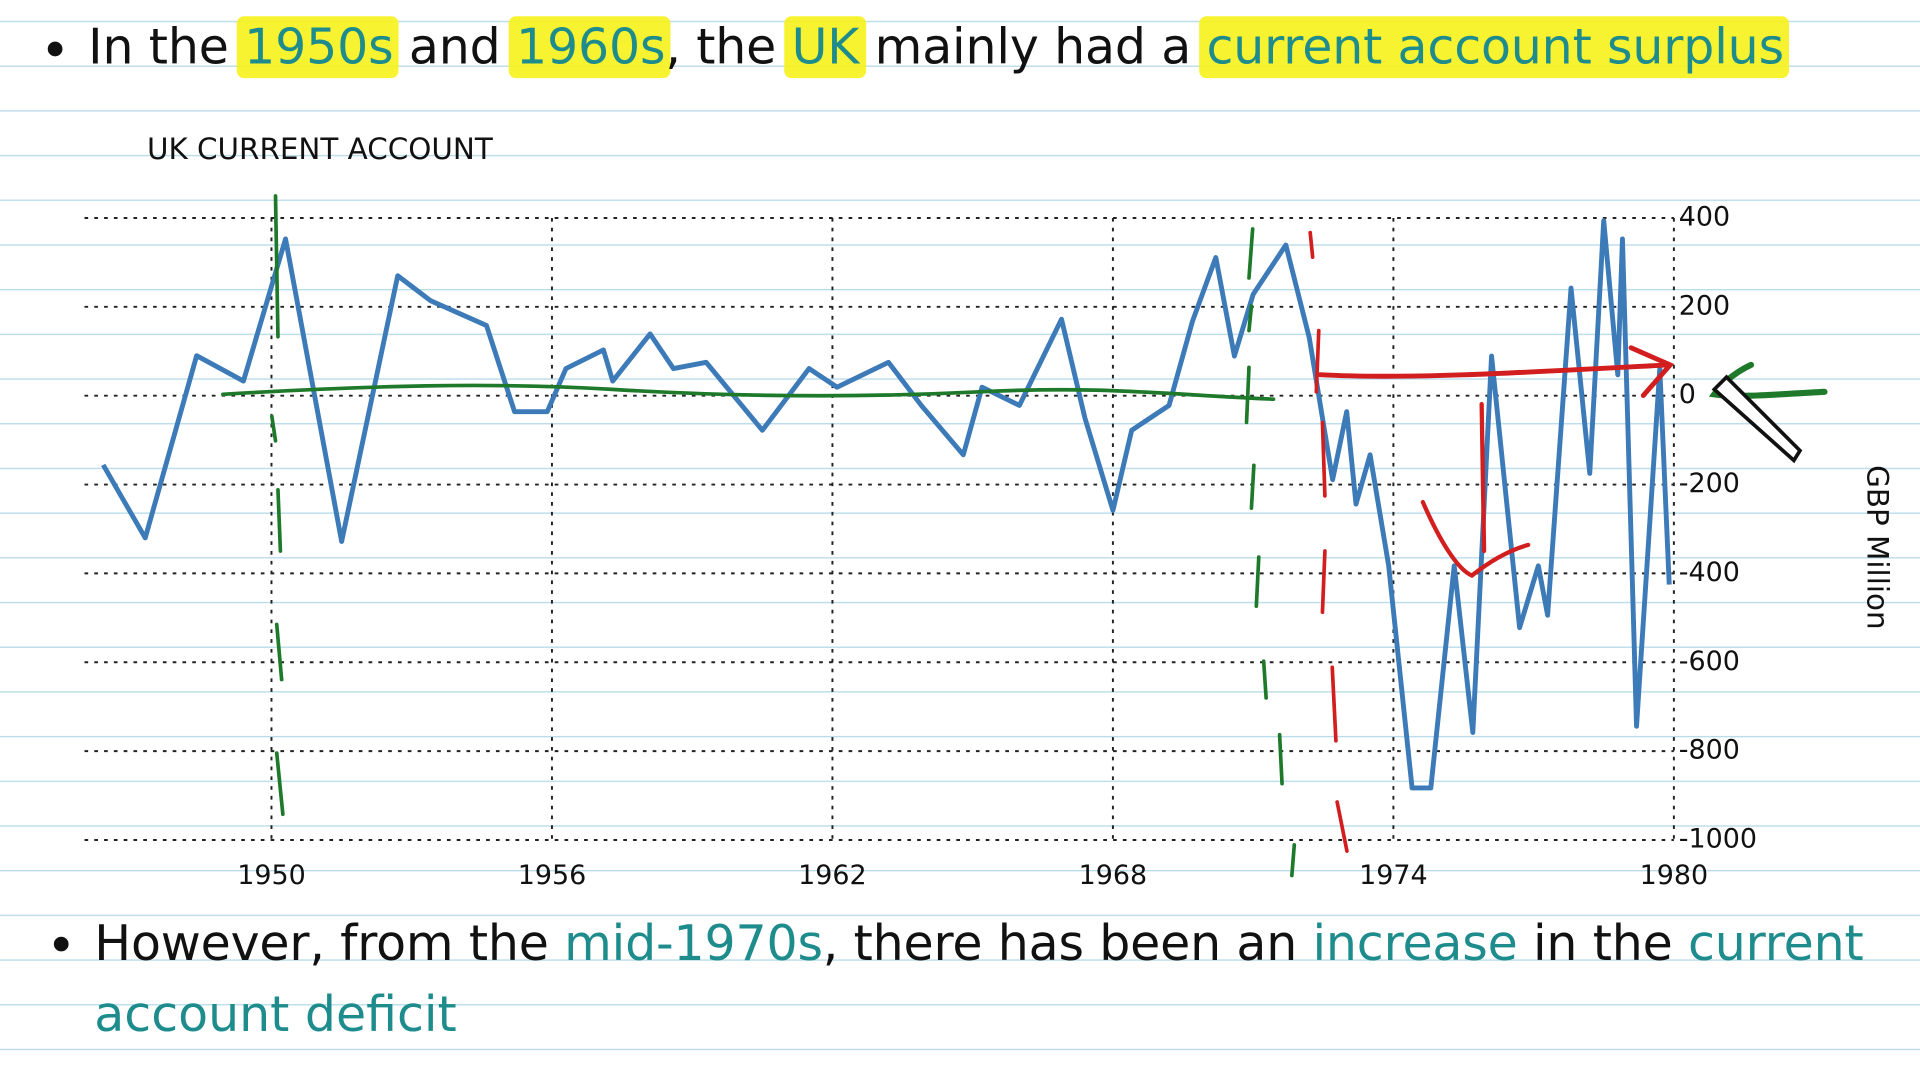 This screenshot has width=1920, height=1080. I want to click on text: , the, so click(728, 47).